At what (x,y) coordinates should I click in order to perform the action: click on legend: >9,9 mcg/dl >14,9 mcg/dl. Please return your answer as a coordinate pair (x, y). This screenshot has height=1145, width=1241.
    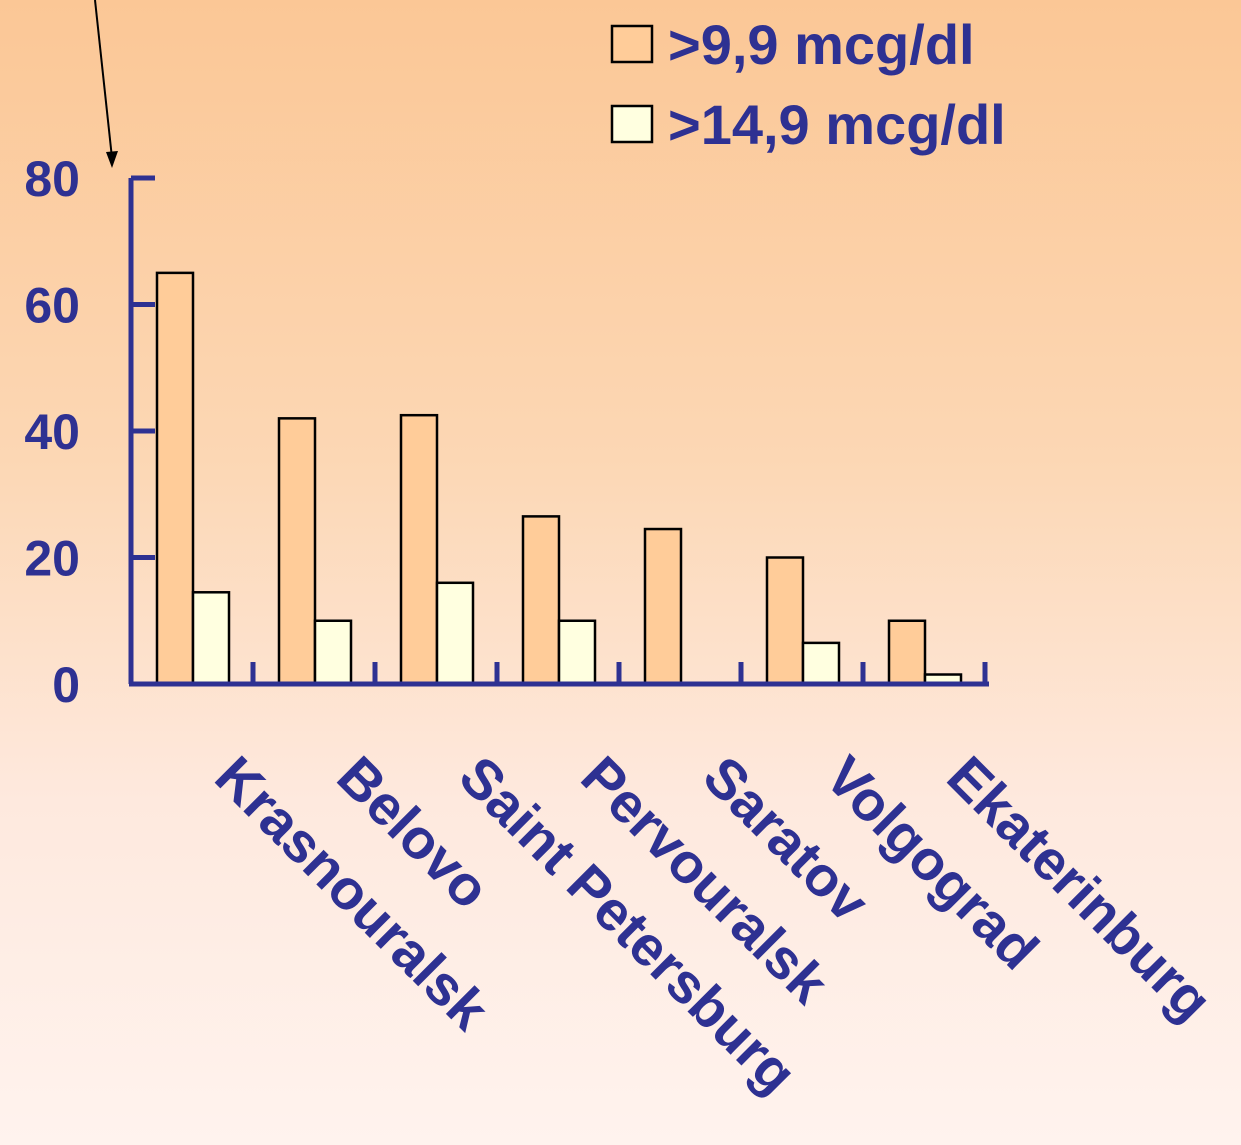
    Looking at the image, I should click on (808, 84).